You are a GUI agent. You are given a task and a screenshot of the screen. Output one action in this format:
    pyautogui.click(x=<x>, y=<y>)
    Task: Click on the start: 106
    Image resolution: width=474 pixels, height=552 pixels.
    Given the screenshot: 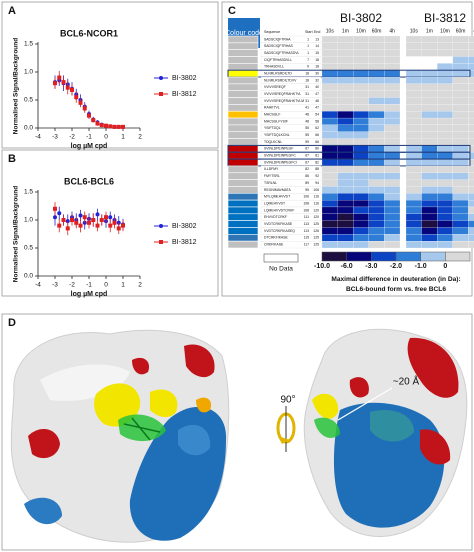 What is the action you would take?
    pyautogui.click(x=306, y=197)
    